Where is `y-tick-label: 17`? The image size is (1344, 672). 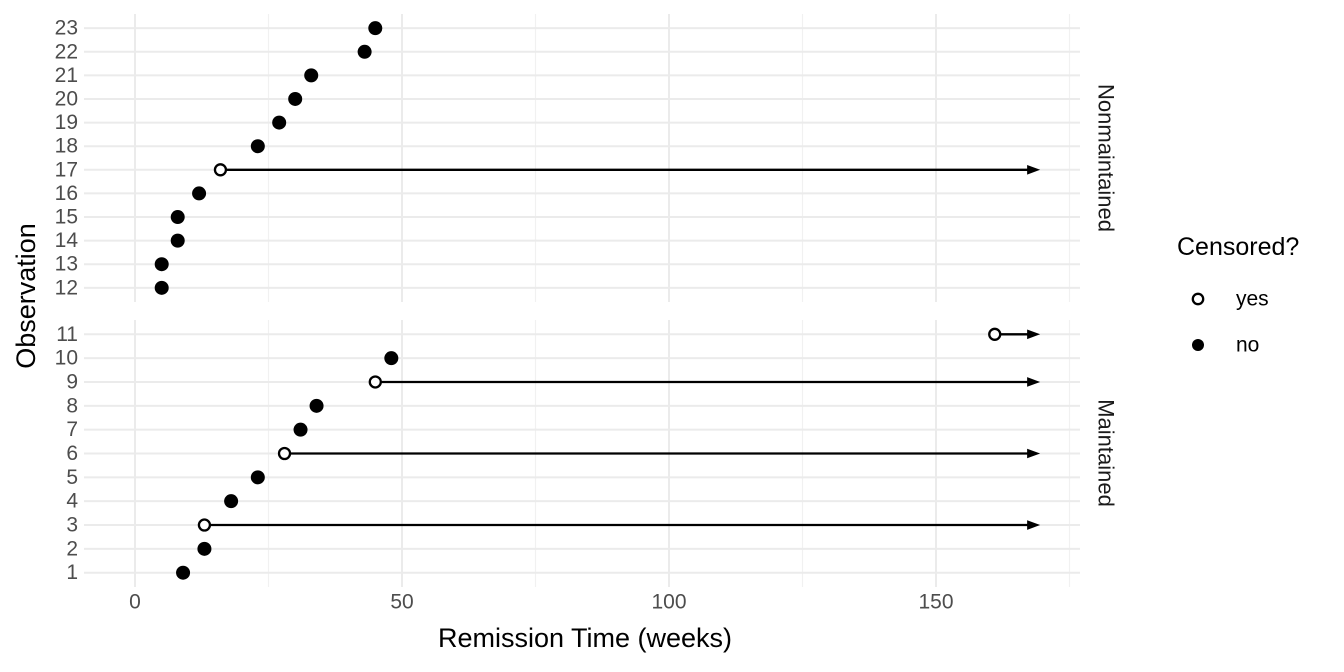
y-tick-label: 17 is located at coordinates (66, 169).